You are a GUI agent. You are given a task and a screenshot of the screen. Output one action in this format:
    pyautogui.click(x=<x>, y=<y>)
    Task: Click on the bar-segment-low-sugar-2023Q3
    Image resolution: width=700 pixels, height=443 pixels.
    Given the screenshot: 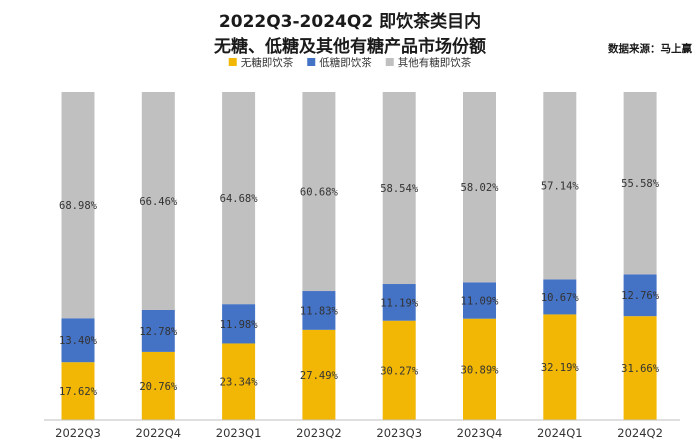 What is the action you would take?
    pyautogui.click(x=399, y=302)
    